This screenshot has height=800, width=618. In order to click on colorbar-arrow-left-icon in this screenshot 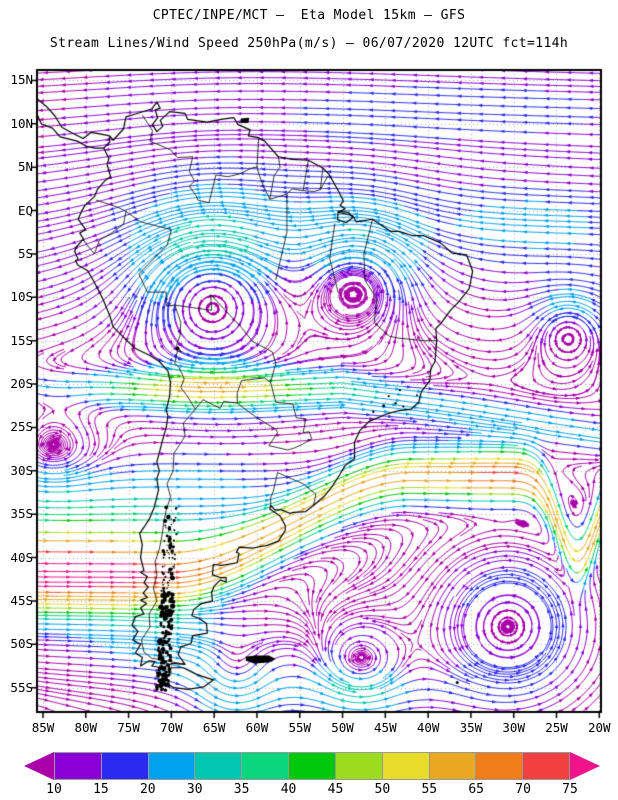, I will do `click(39, 766)`.